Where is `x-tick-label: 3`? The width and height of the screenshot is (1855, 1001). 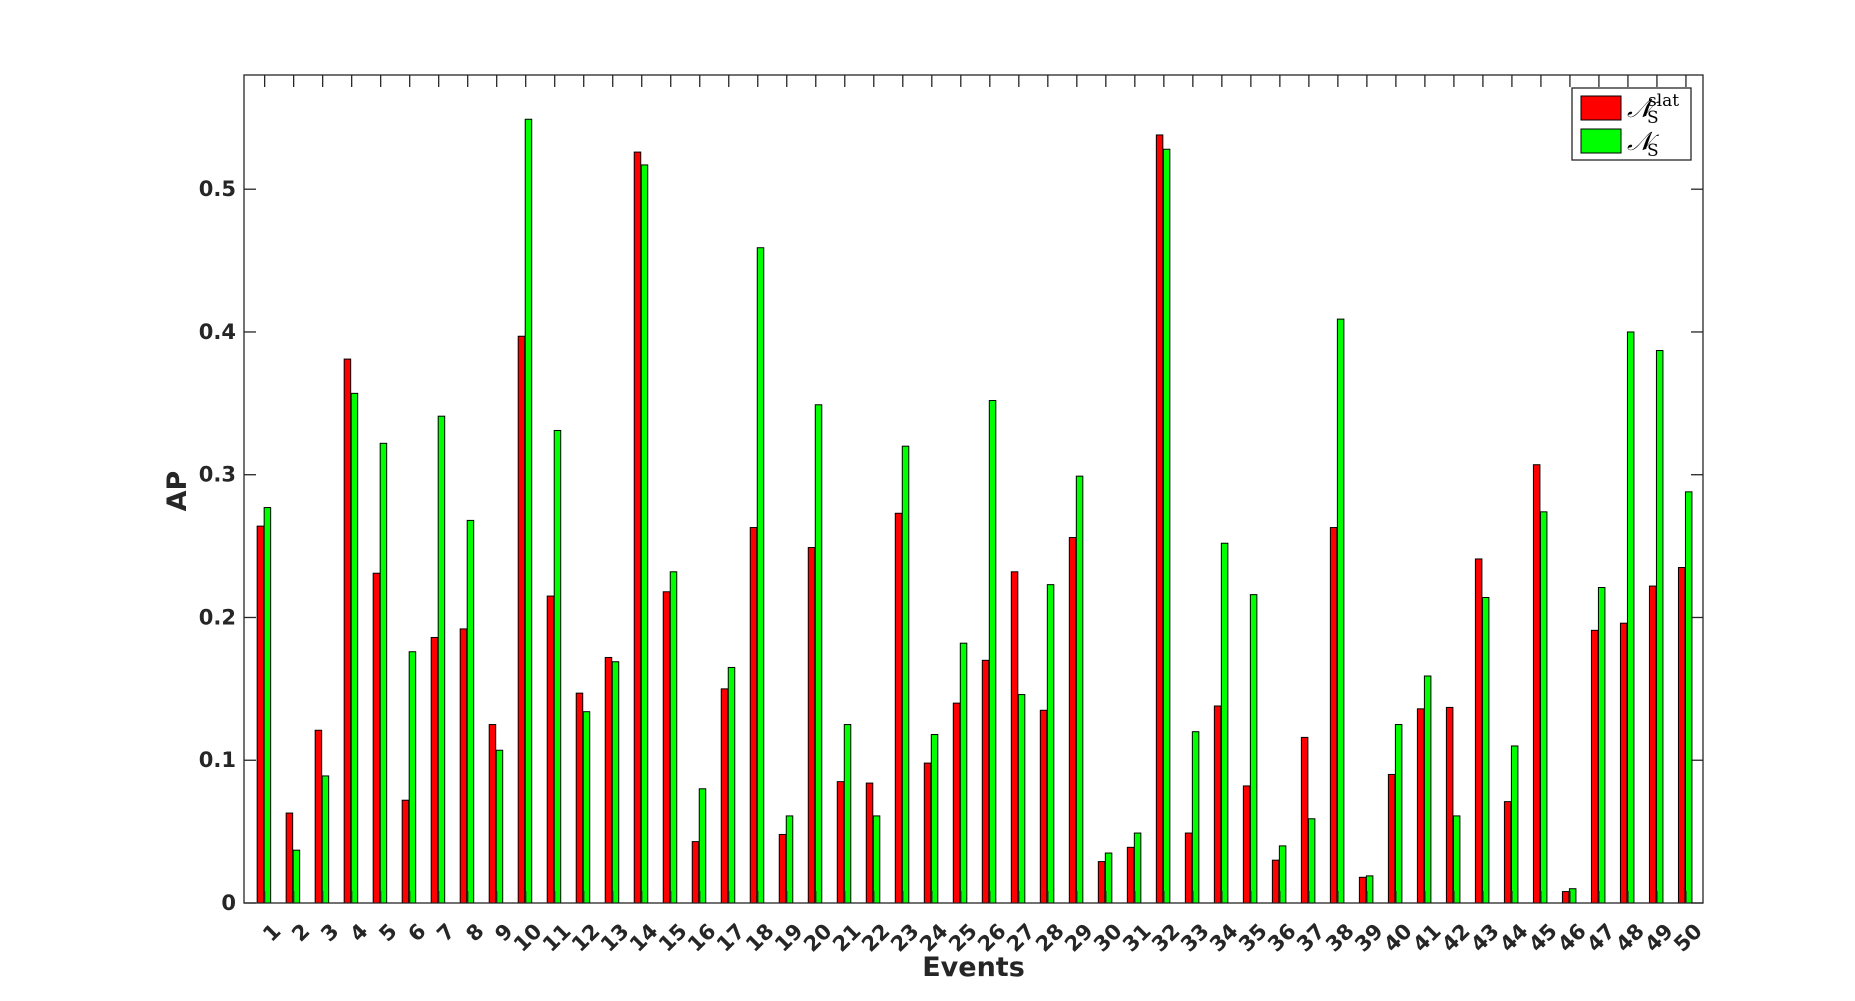
x-tick-label: 3 is located at coordinates (329, 932).